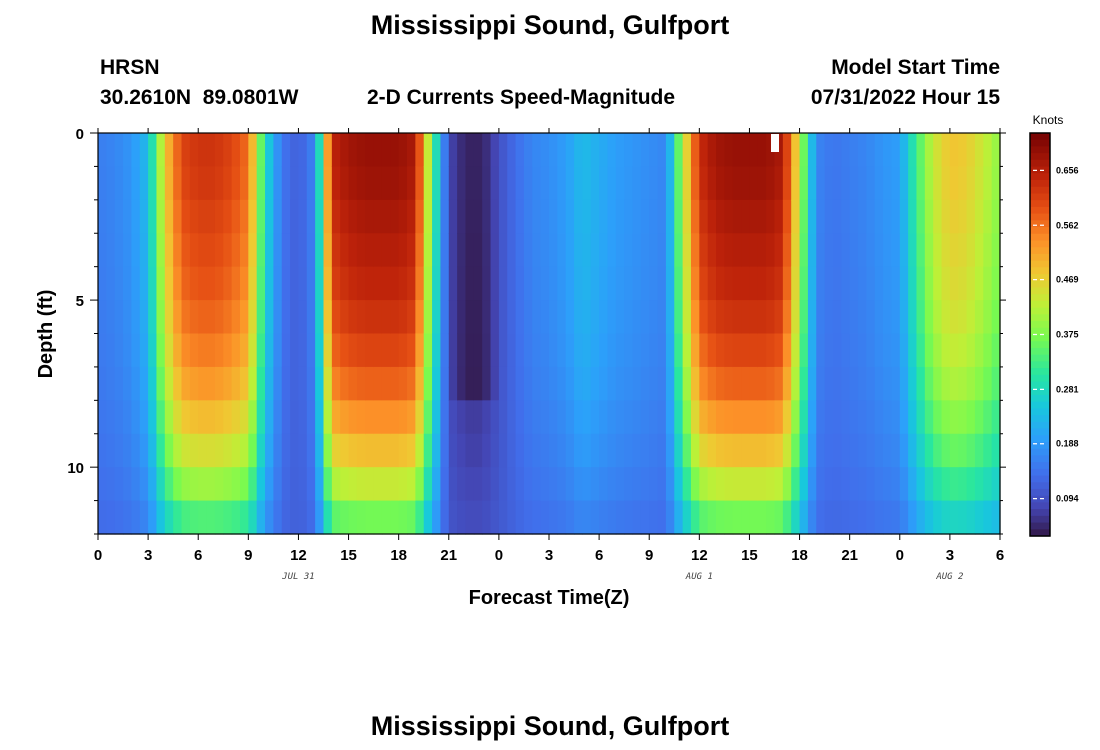 The height and width of the screenshot is (750, 1100). What do you see at coordinates (799, 555) in the screenshot?
I see `x-tick-label: 18` at bounding box center [799, 555].